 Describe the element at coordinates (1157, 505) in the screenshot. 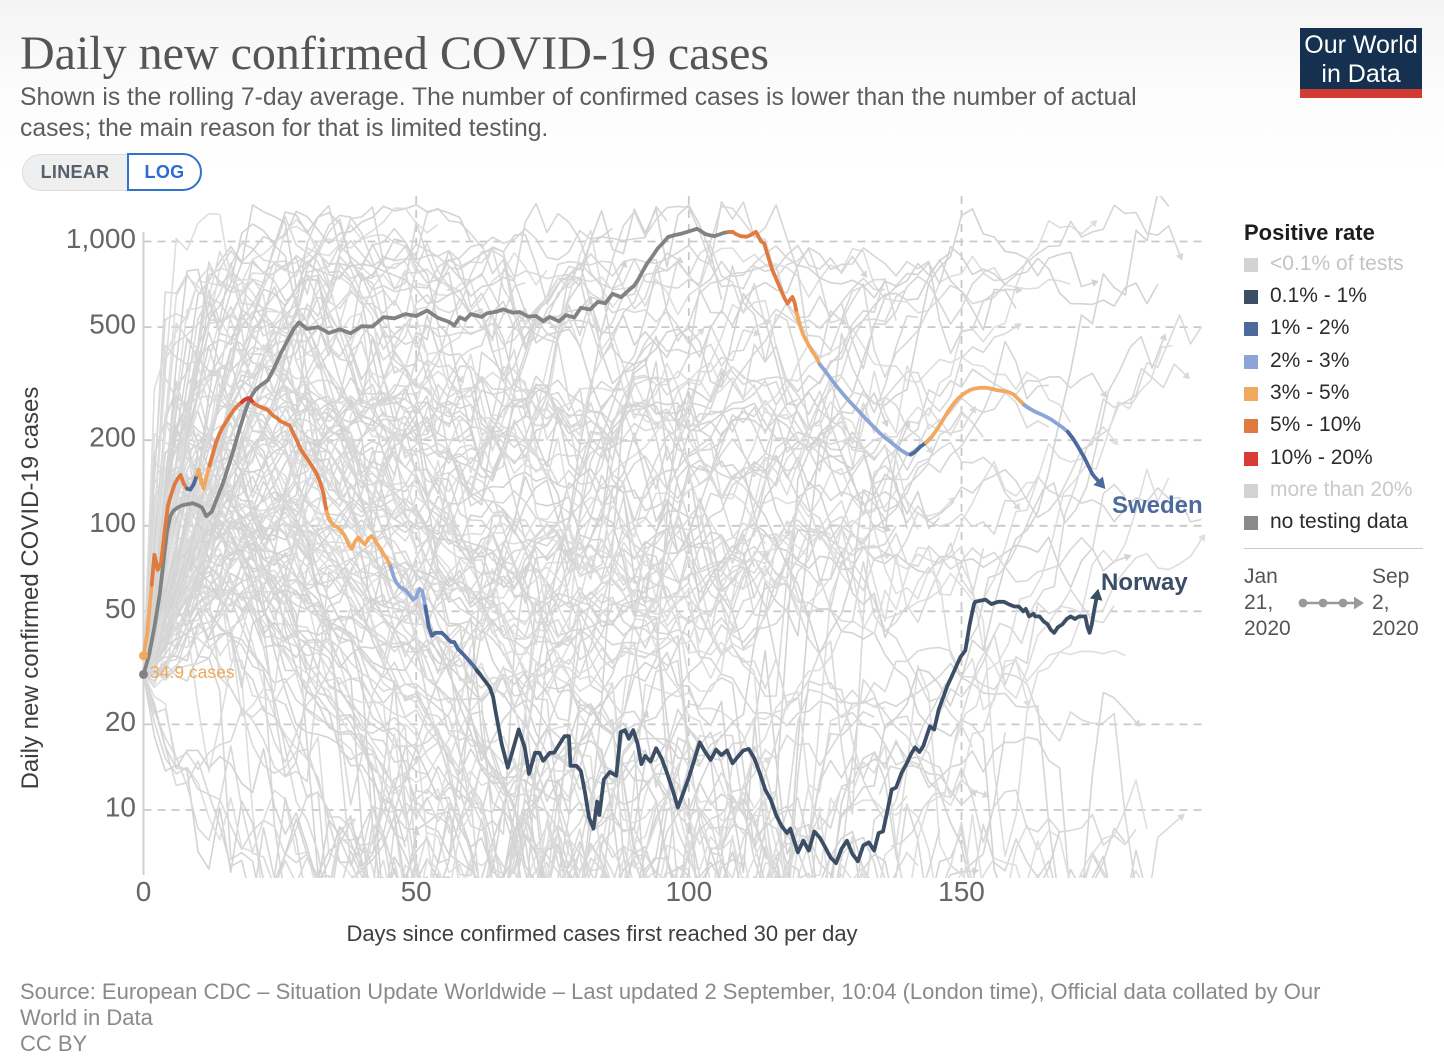

I see `svg-text: Sweden` at that location.